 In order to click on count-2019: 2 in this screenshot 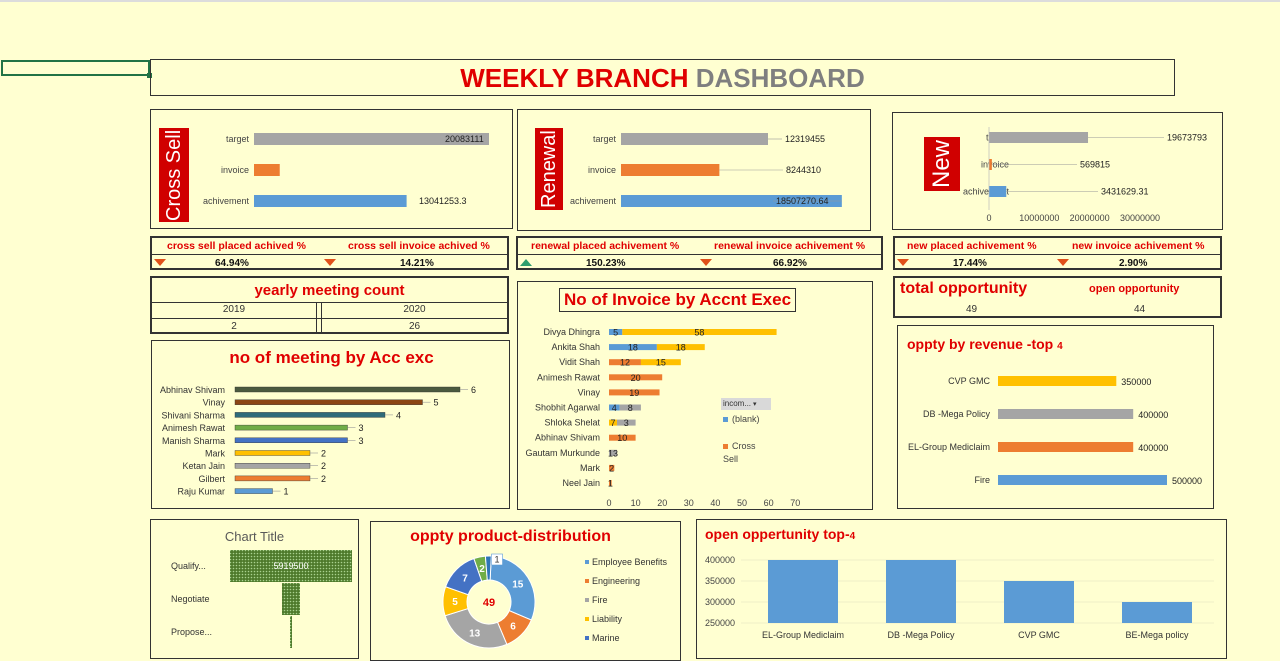, I will do `click(234, 326)`.